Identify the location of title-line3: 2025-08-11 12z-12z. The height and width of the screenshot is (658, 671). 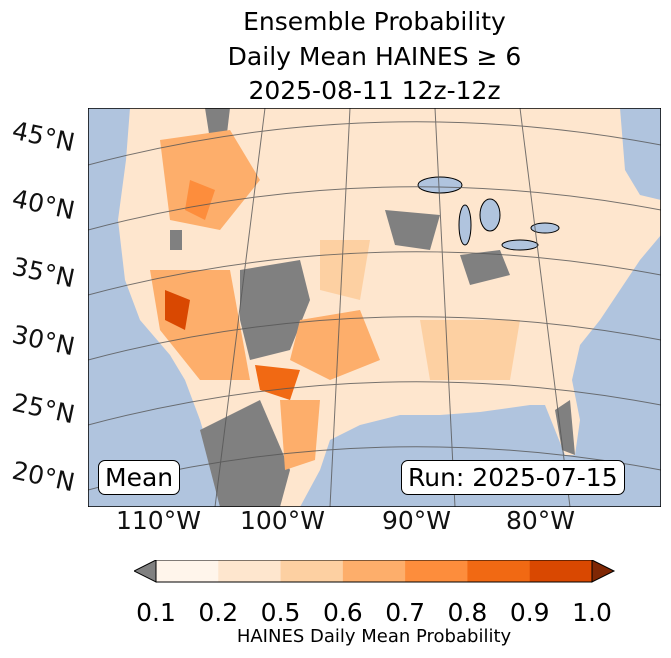
(374, 90).